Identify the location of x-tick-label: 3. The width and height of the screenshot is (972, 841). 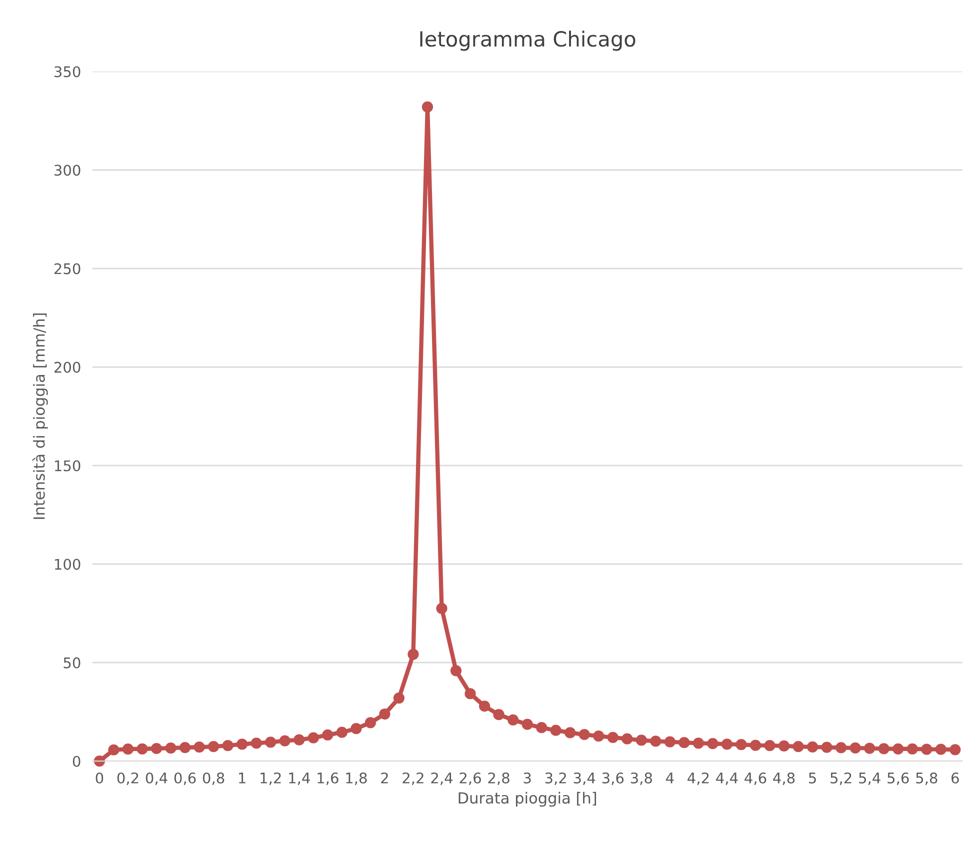
(527, 778).